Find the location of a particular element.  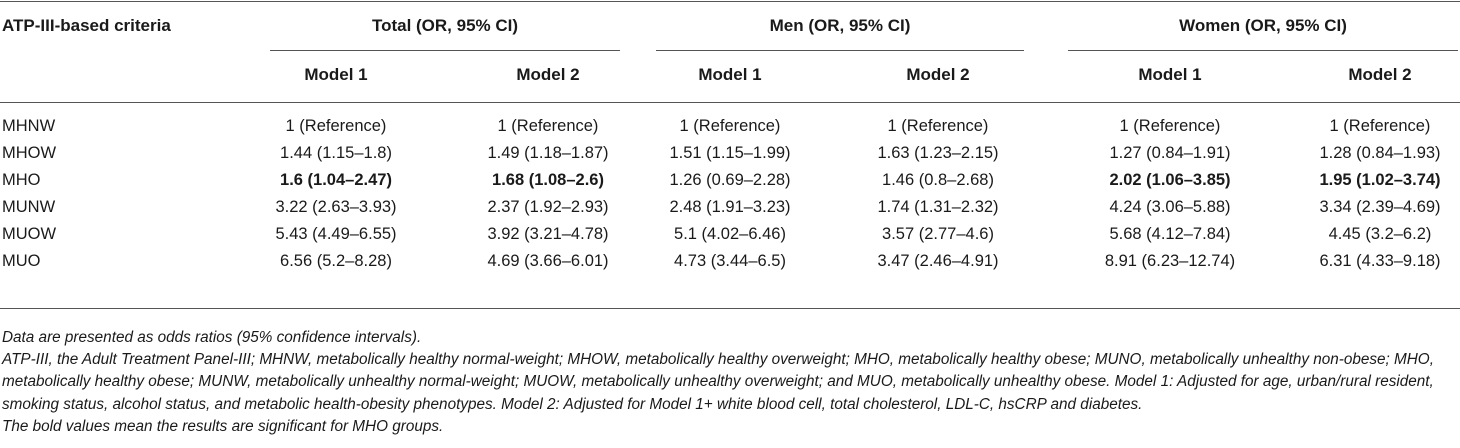

table-cell: 2.37 (1.92–2.93) is located at coordinates (548, 207).